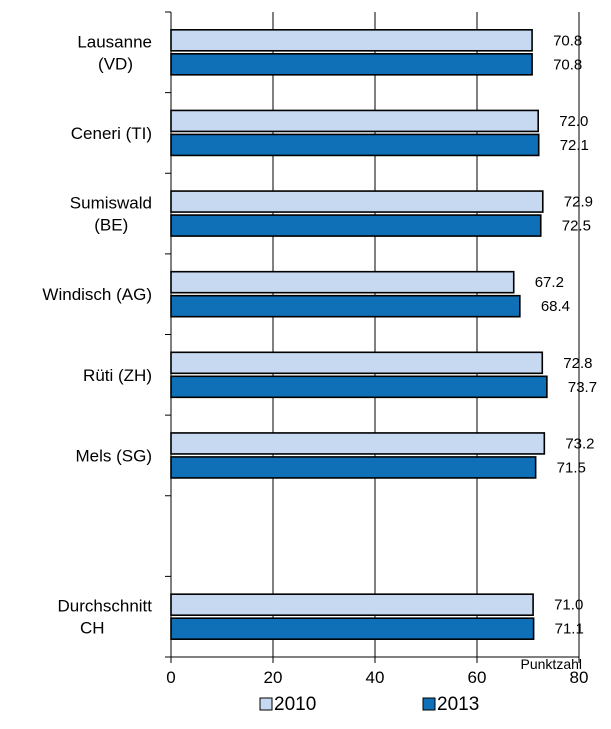 The height and width of the screenshot is (729, 611). Describe the element at coordinates (567, 40) in the screenshot. I see `data-label-2010-0: 70.8` at that location.